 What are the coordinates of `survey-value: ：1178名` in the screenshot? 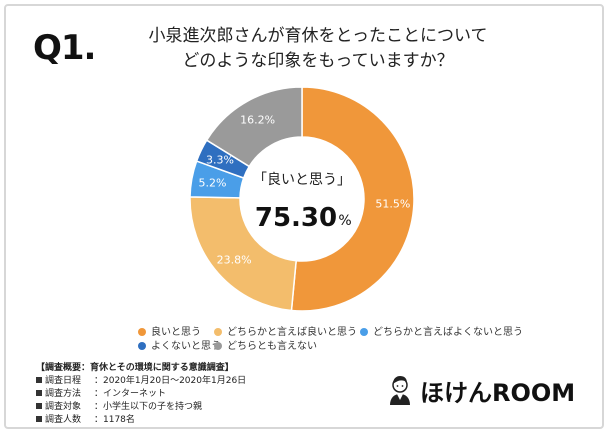 It's located at (114, 420).